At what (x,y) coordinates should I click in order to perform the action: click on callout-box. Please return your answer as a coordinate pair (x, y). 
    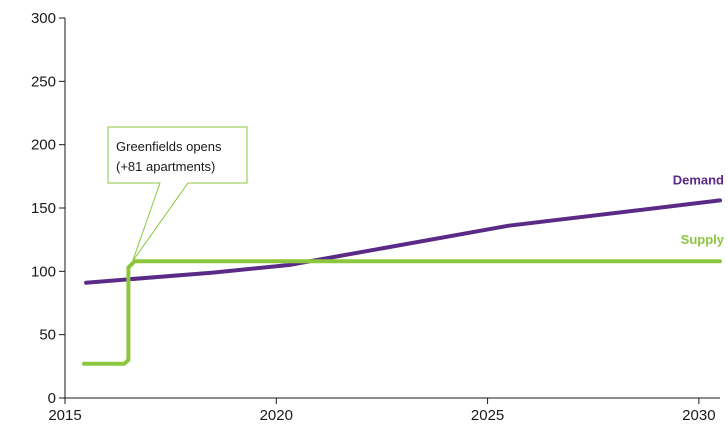
    Looking at the image, I should click on (177, 194).